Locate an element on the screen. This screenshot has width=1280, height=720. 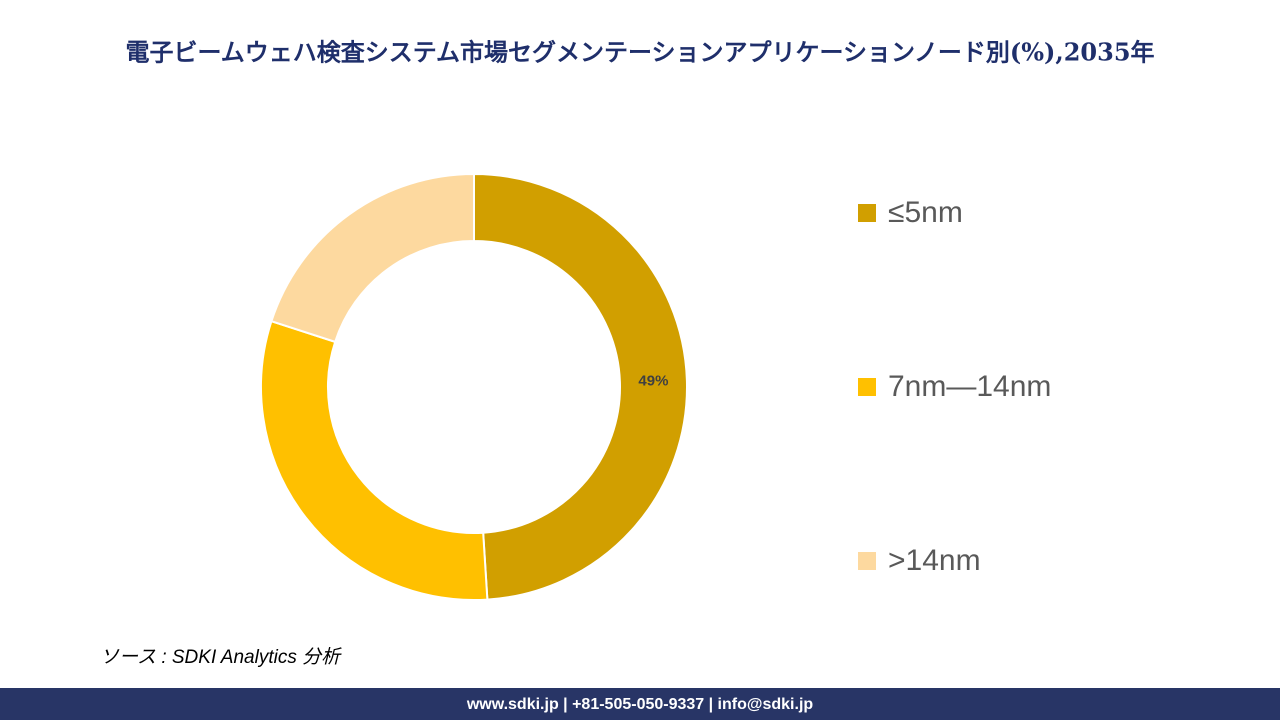
data-label: 49% is located at coordinates (653, 380).